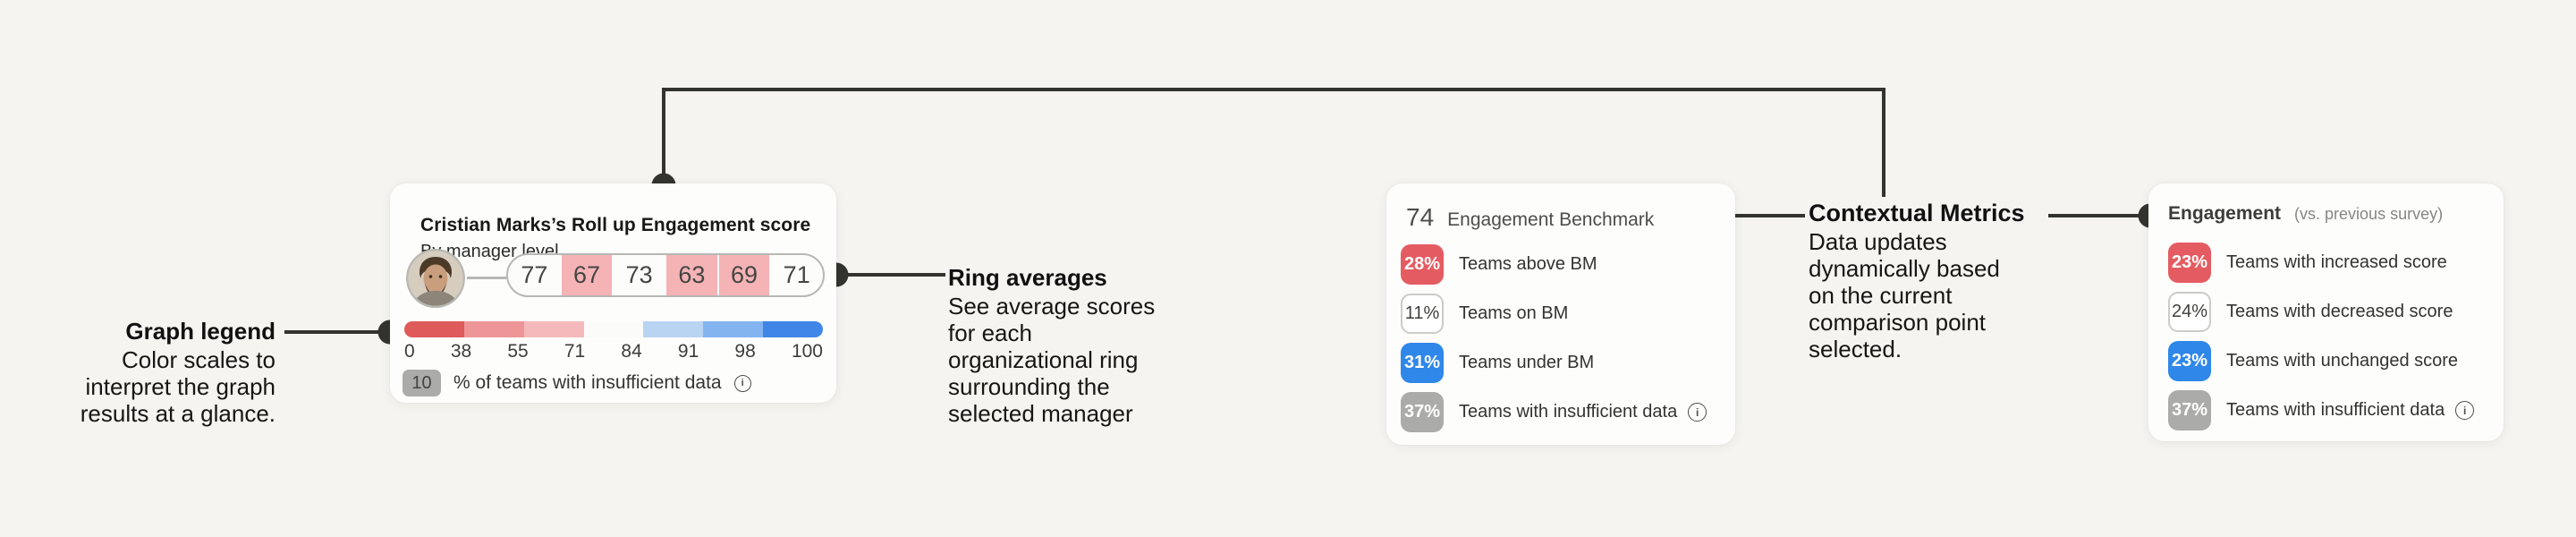 Image resolution: width=2576 pixels, height=537 pixels. Describe the element at coordinates (744, 275) in the screenshot. I see `ring-score-cell: 69` at that location.